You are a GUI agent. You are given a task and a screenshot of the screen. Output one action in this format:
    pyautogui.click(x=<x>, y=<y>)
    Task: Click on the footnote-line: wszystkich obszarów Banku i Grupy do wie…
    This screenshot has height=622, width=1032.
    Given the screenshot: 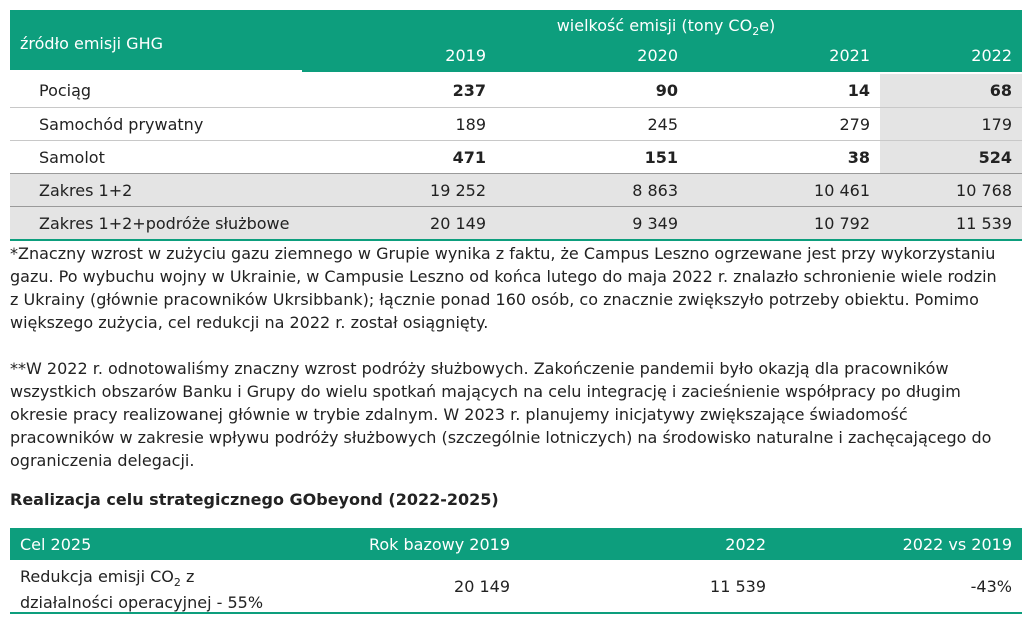 What is the action you would take?
    pyautogui.click(x=485, y=391)
    